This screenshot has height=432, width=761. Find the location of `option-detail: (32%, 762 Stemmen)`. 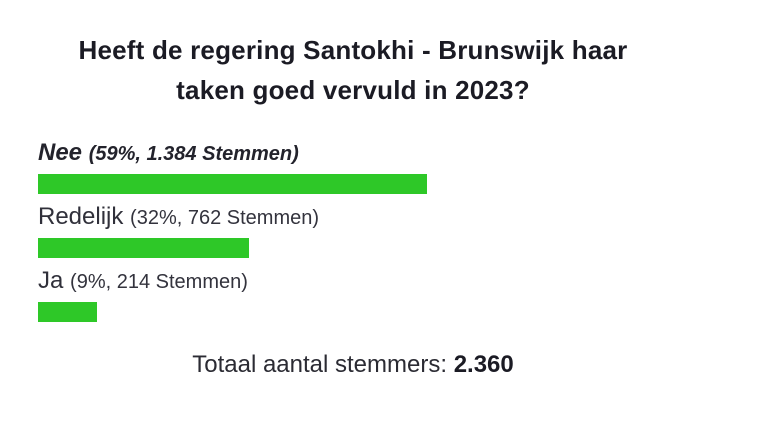

option-detail: (32%, 762 Stemmen) is located at coordinates (225, 218).